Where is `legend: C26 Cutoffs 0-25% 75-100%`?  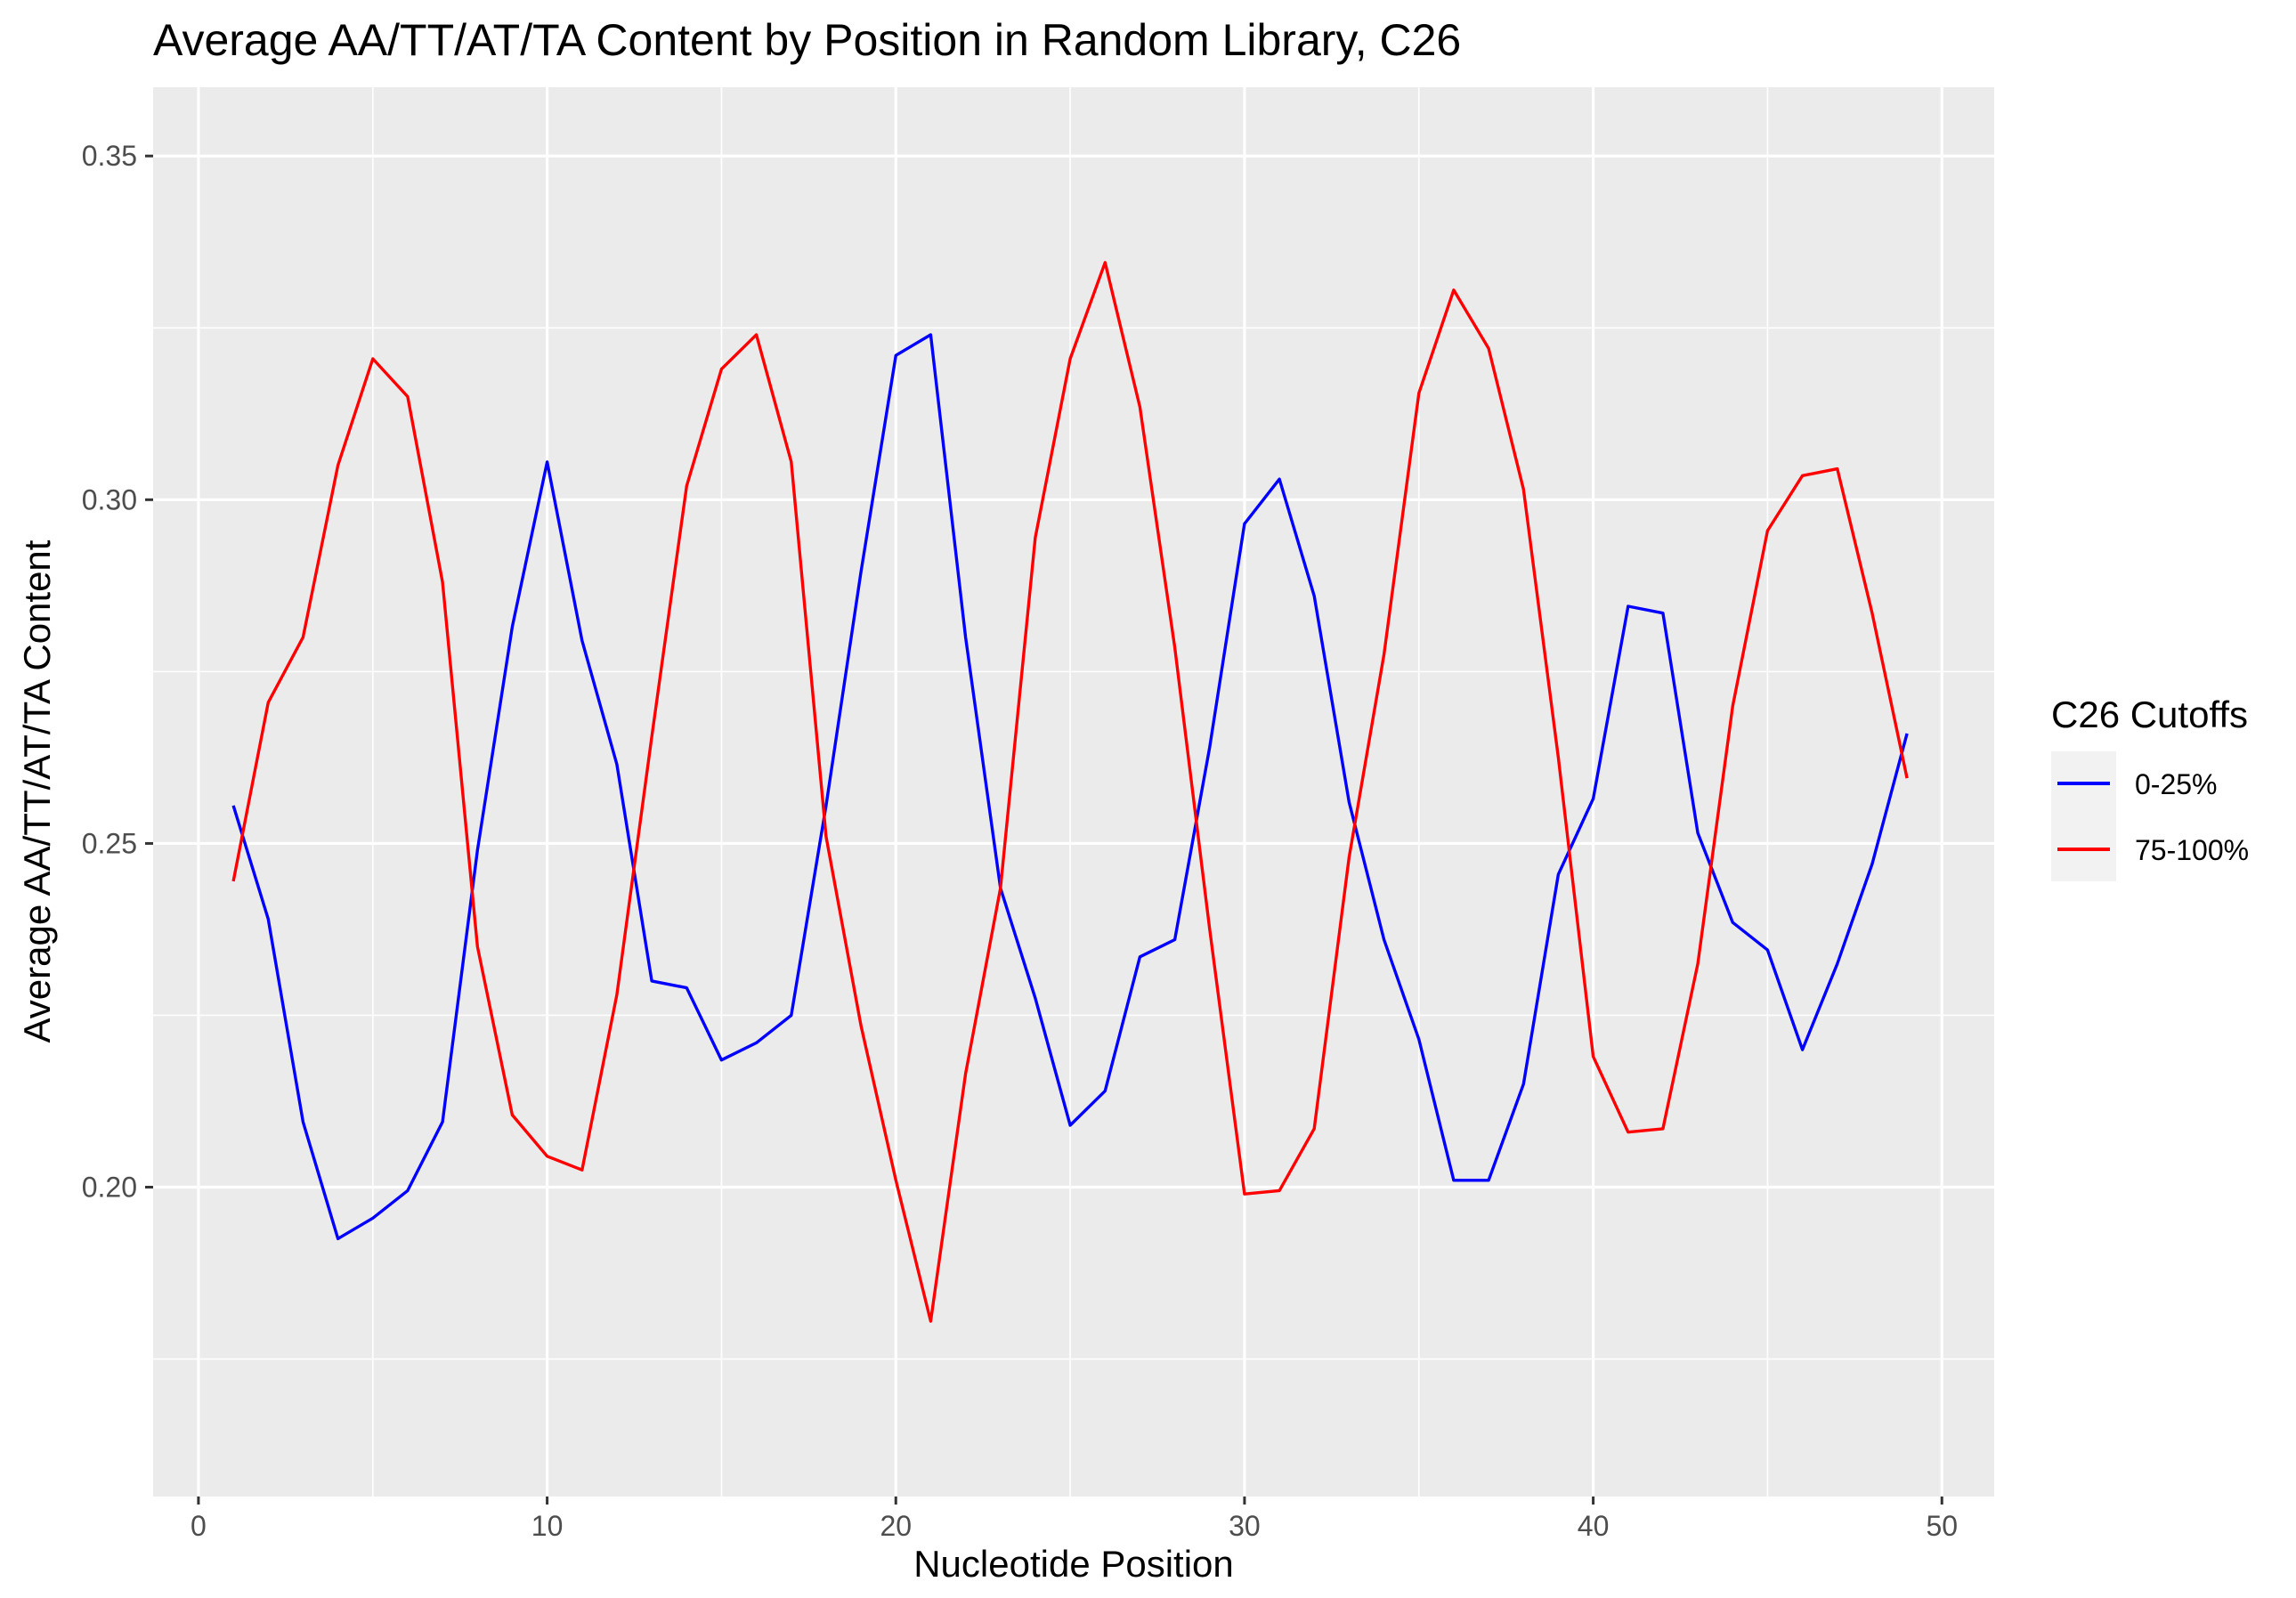 legend: C26 Cutoffs 0-25% 75-100% is located at coordinates (2150, 787).